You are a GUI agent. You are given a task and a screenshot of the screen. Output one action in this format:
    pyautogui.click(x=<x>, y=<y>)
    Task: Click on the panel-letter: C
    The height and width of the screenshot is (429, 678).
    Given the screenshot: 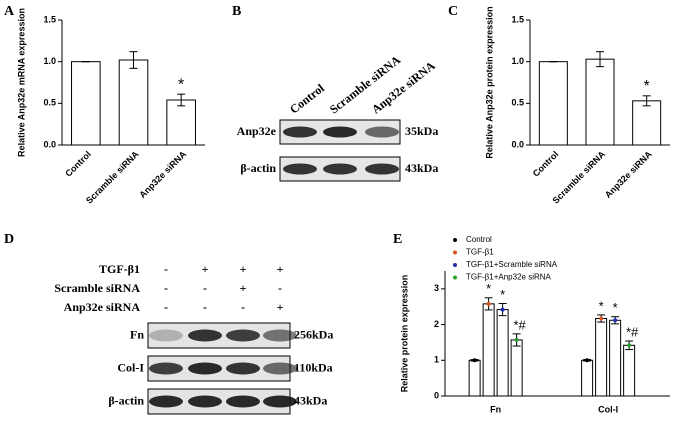 What is the action you would take?
    pyautogui.click(x=453, y=11)
    